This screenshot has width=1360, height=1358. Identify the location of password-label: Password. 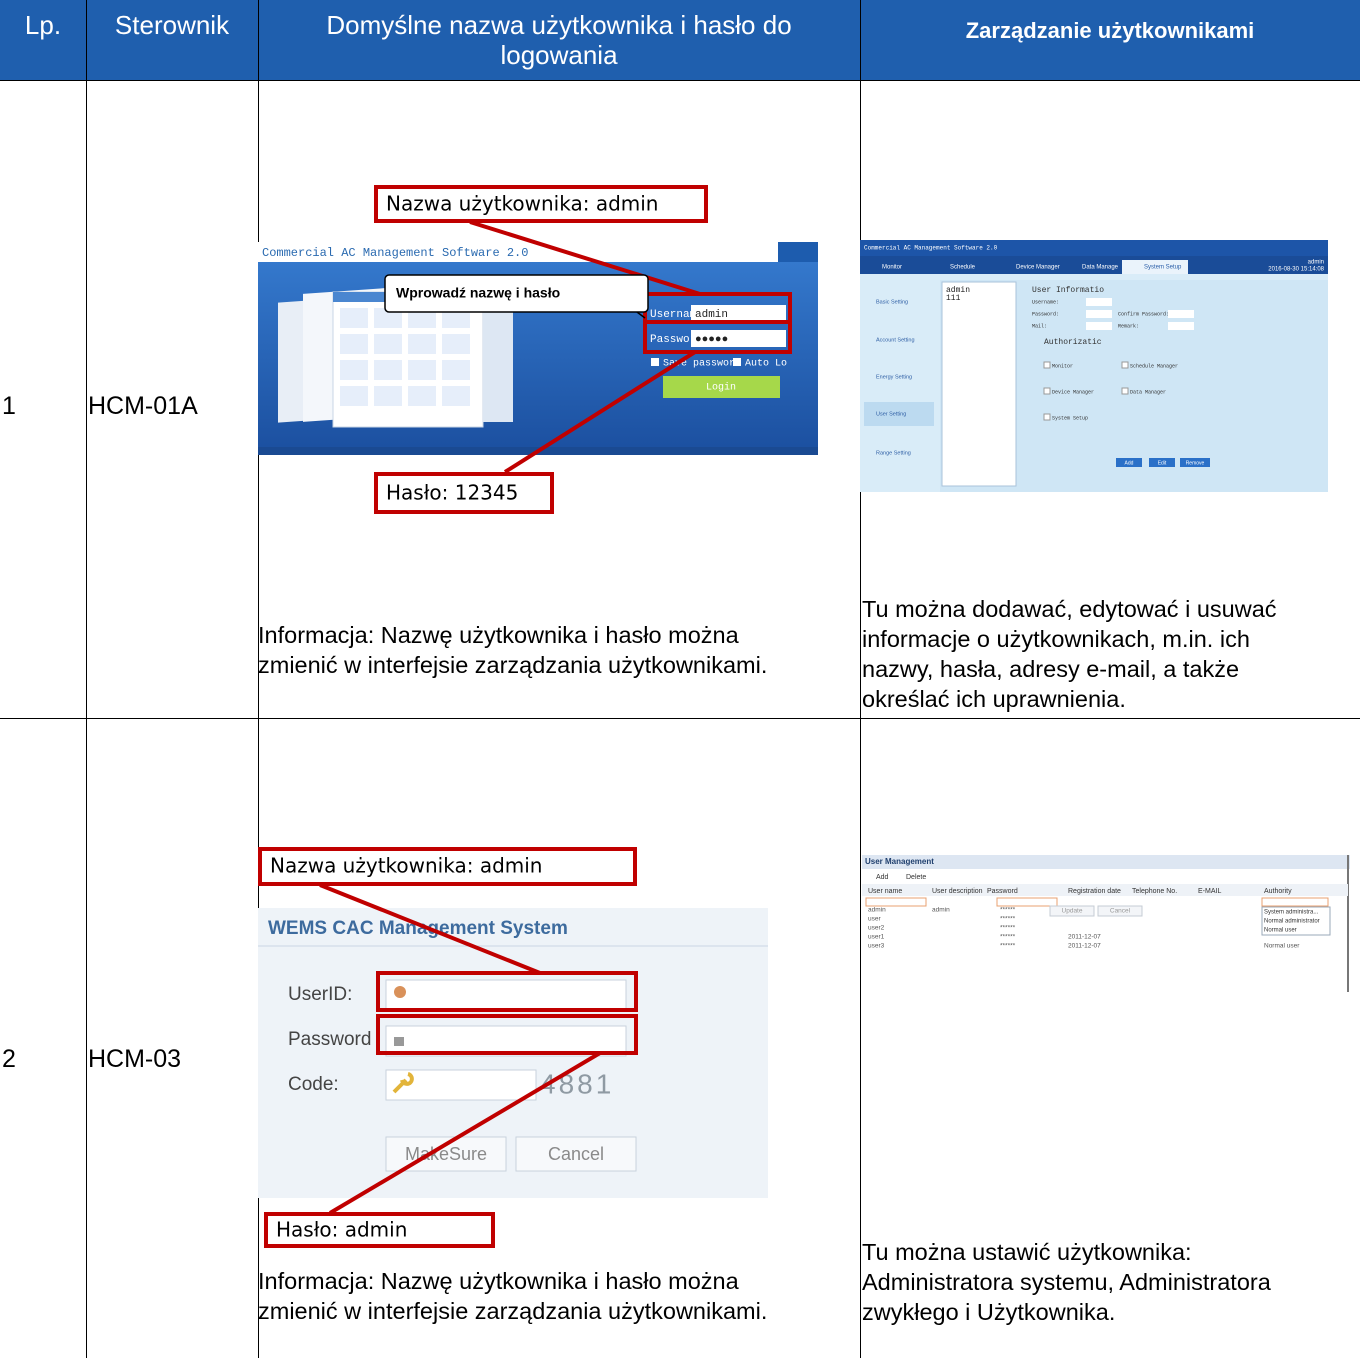
(676, 340).